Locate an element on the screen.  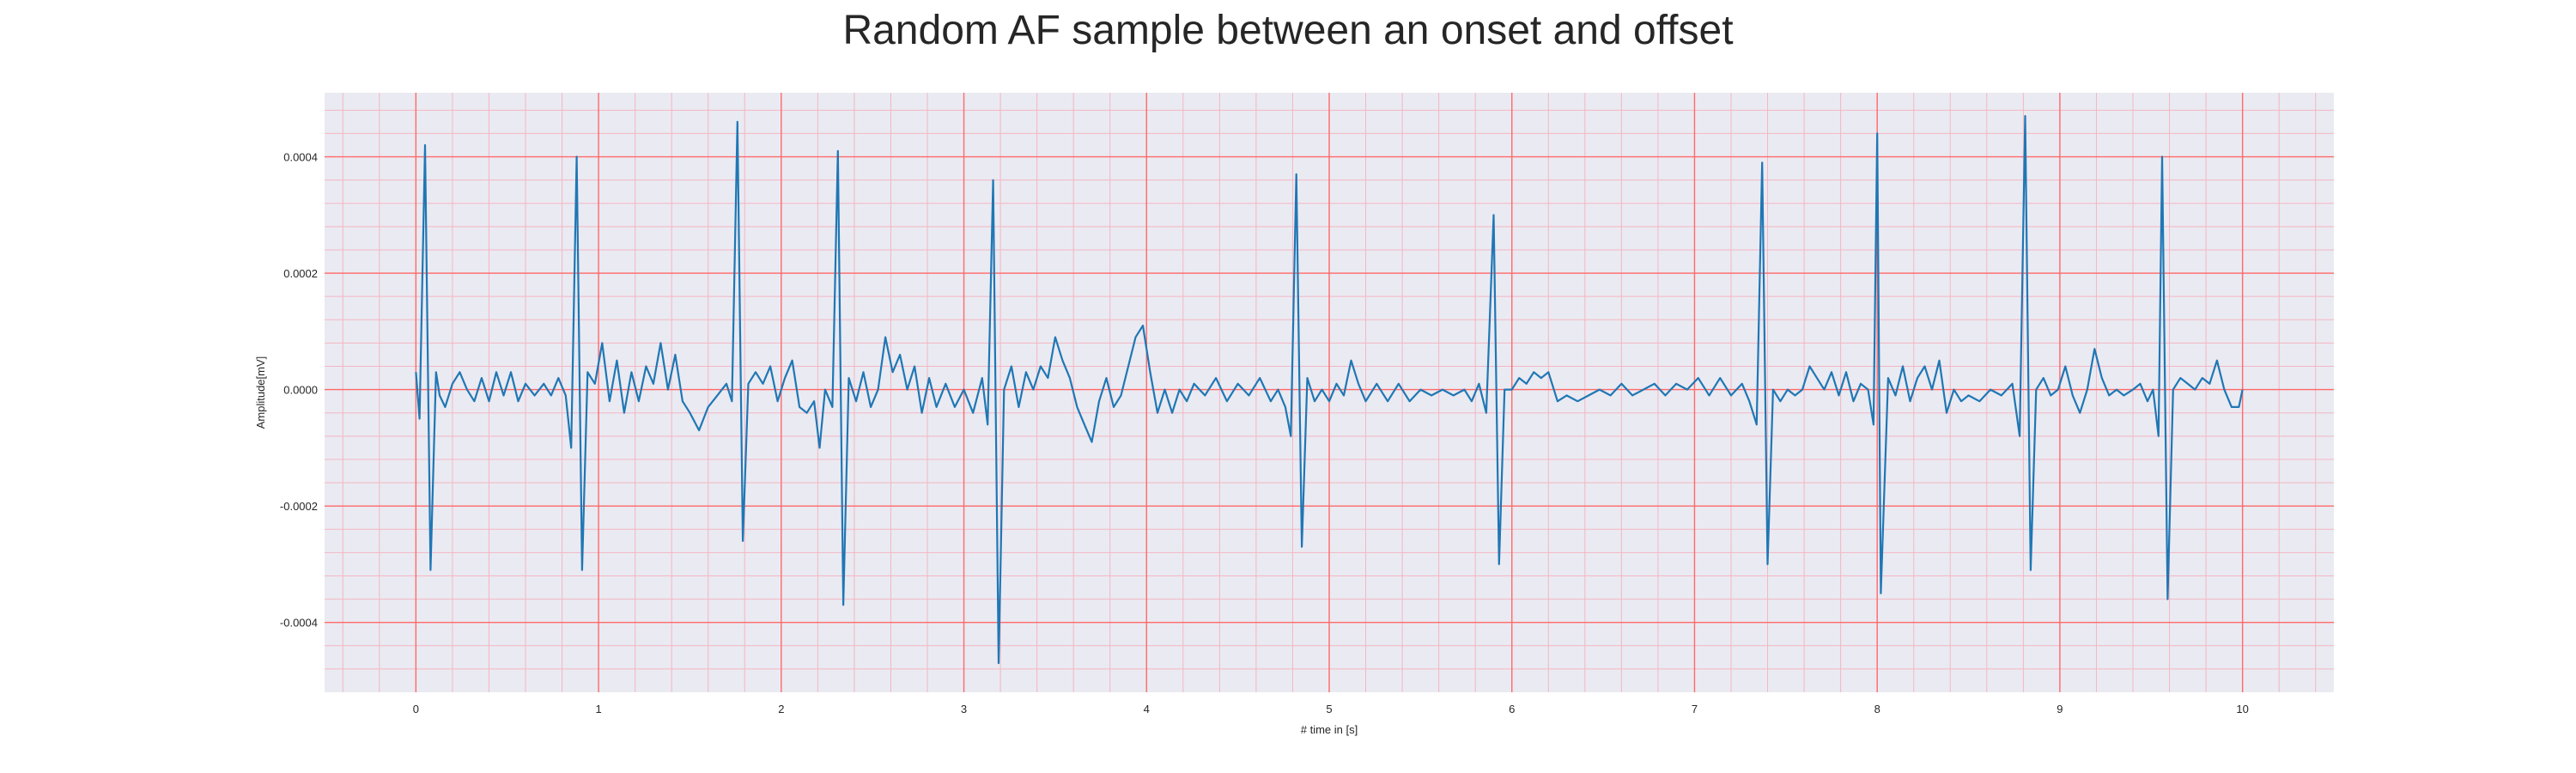
y-axis-label: Amplitude[mV] is located at coordinates (260, 392).